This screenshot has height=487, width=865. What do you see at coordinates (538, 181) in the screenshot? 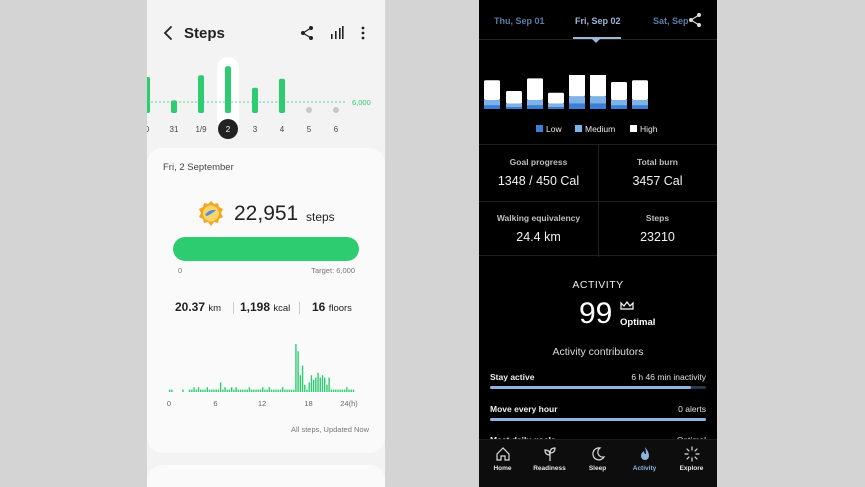
I see `goal-progress-value: 1348 / 450 Cal` at bounding box center [538, 181].